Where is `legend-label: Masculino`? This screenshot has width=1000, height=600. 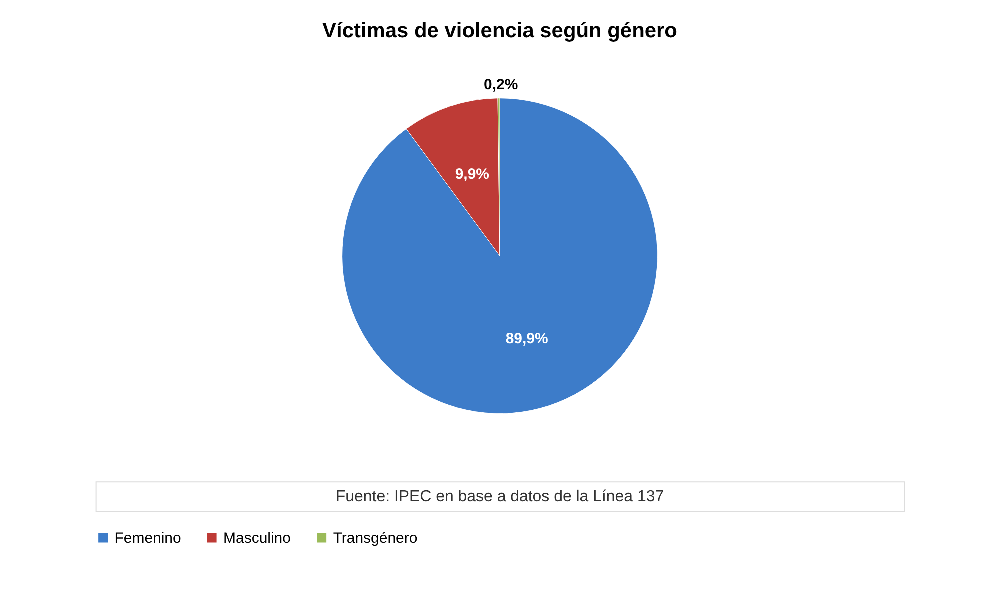
legend-label: Masculino is located at coordinates (257, 538).